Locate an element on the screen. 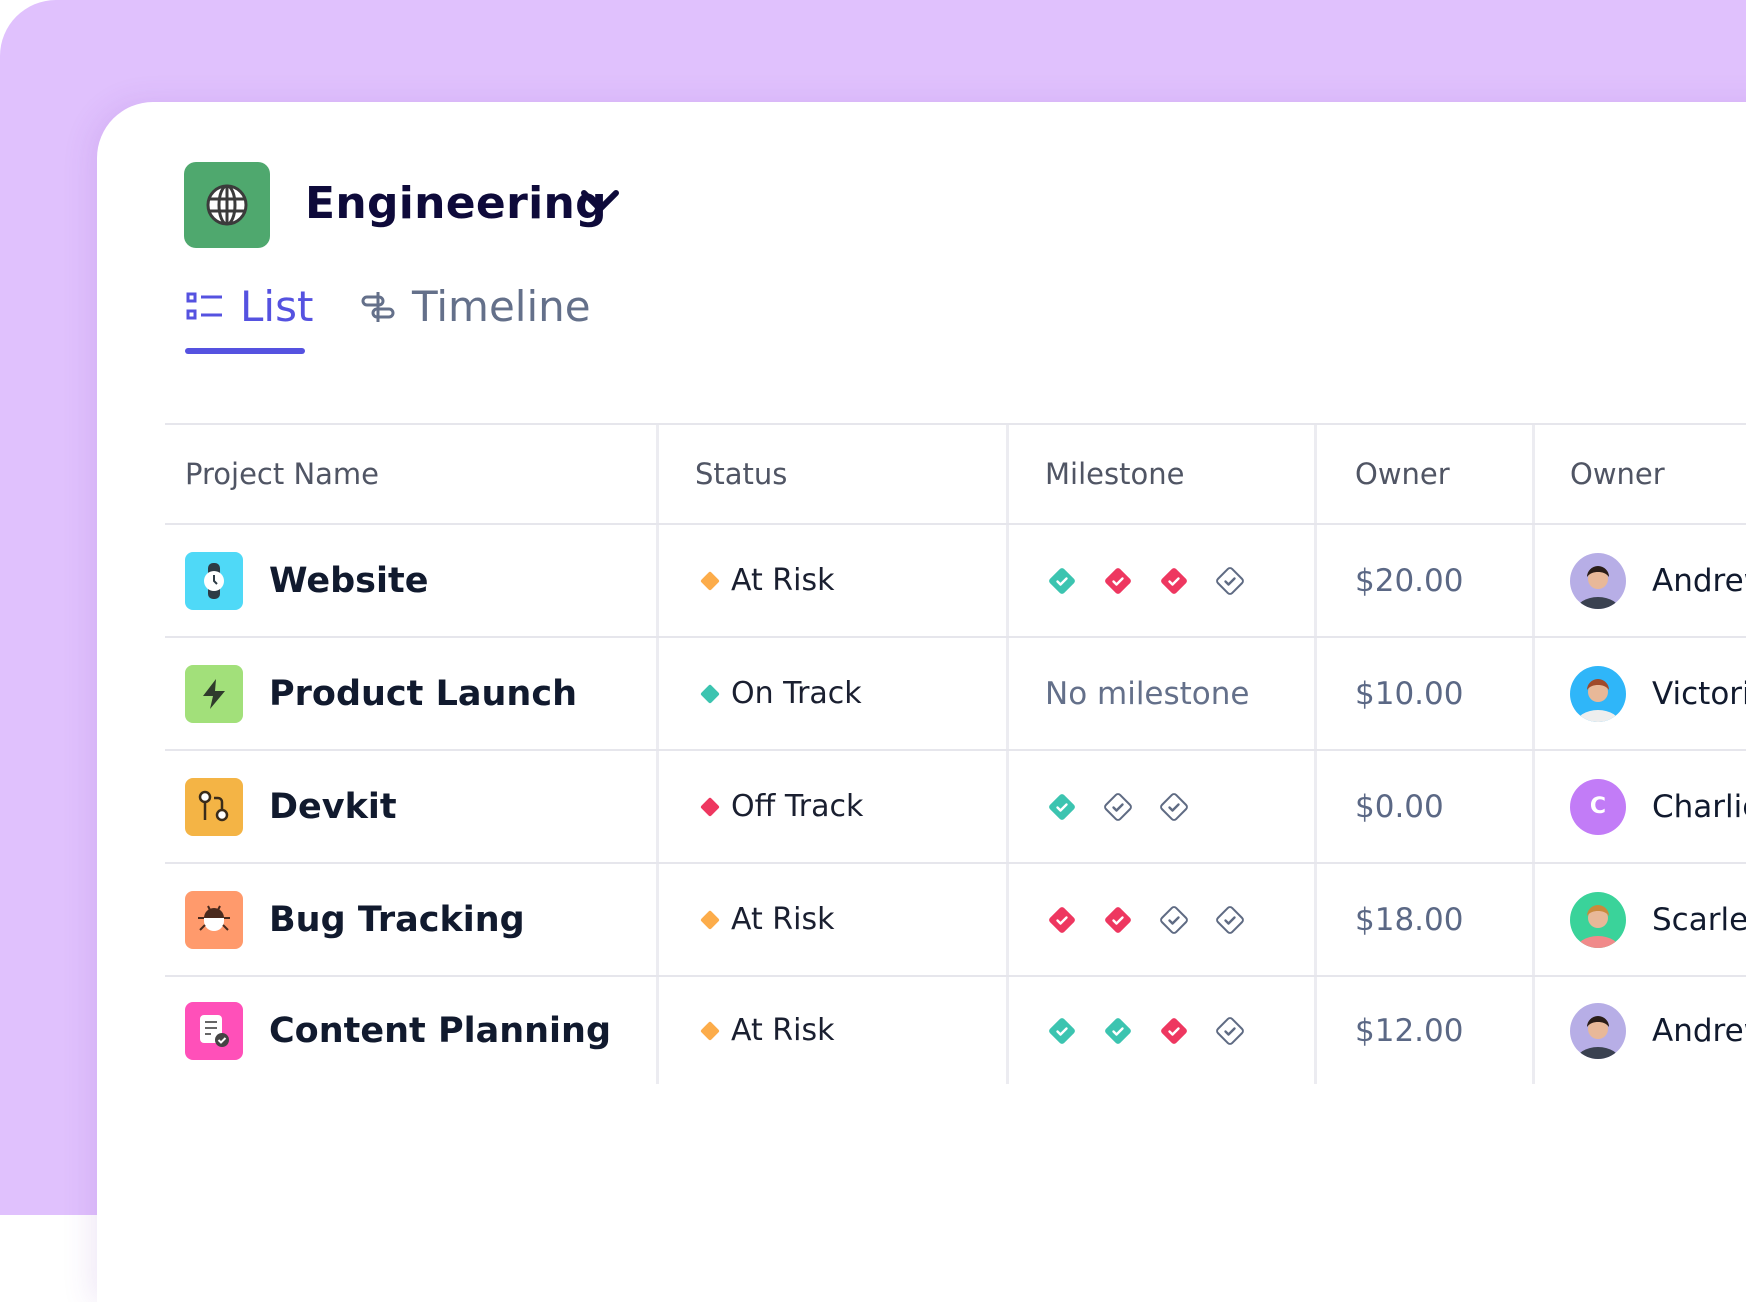 This screenshot has height=1302, width=1746. project-name: Content Planning is located at coordinates (440, 1030).